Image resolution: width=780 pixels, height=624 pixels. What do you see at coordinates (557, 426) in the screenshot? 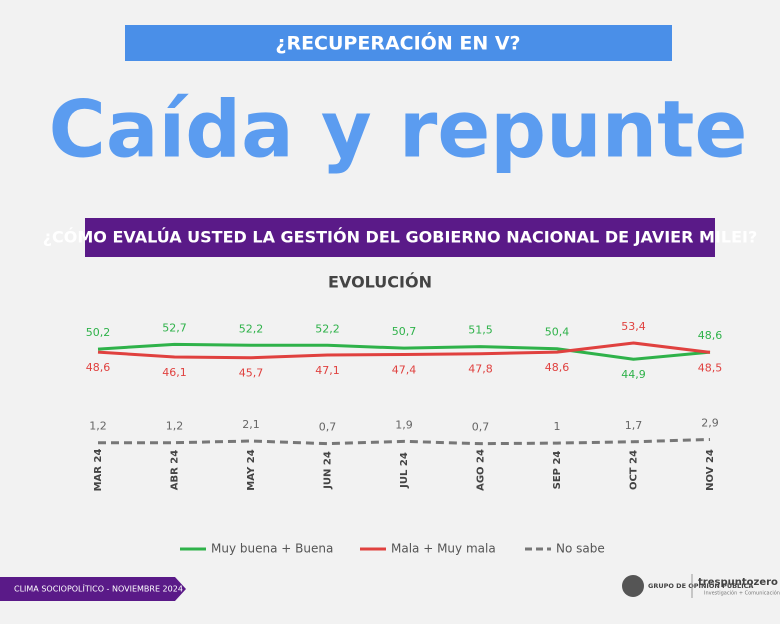
I see `value-label: 1` at bounding box center [557, 426].